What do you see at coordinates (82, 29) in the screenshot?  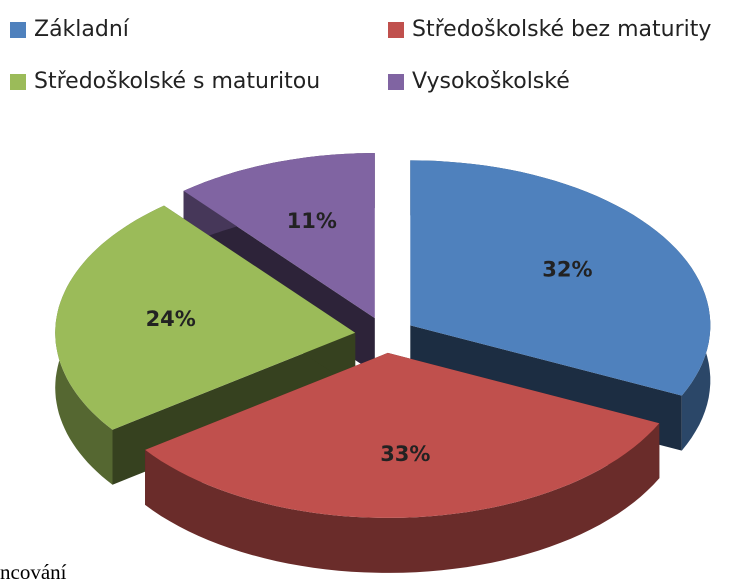 I see `legend-label: Základní` at bounding box center [82, 29].